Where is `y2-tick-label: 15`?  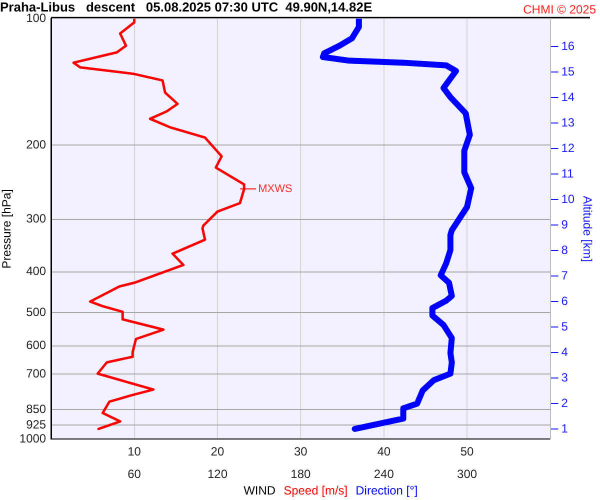
y2-tick-label: 15 is located at coordinates (568, 71).